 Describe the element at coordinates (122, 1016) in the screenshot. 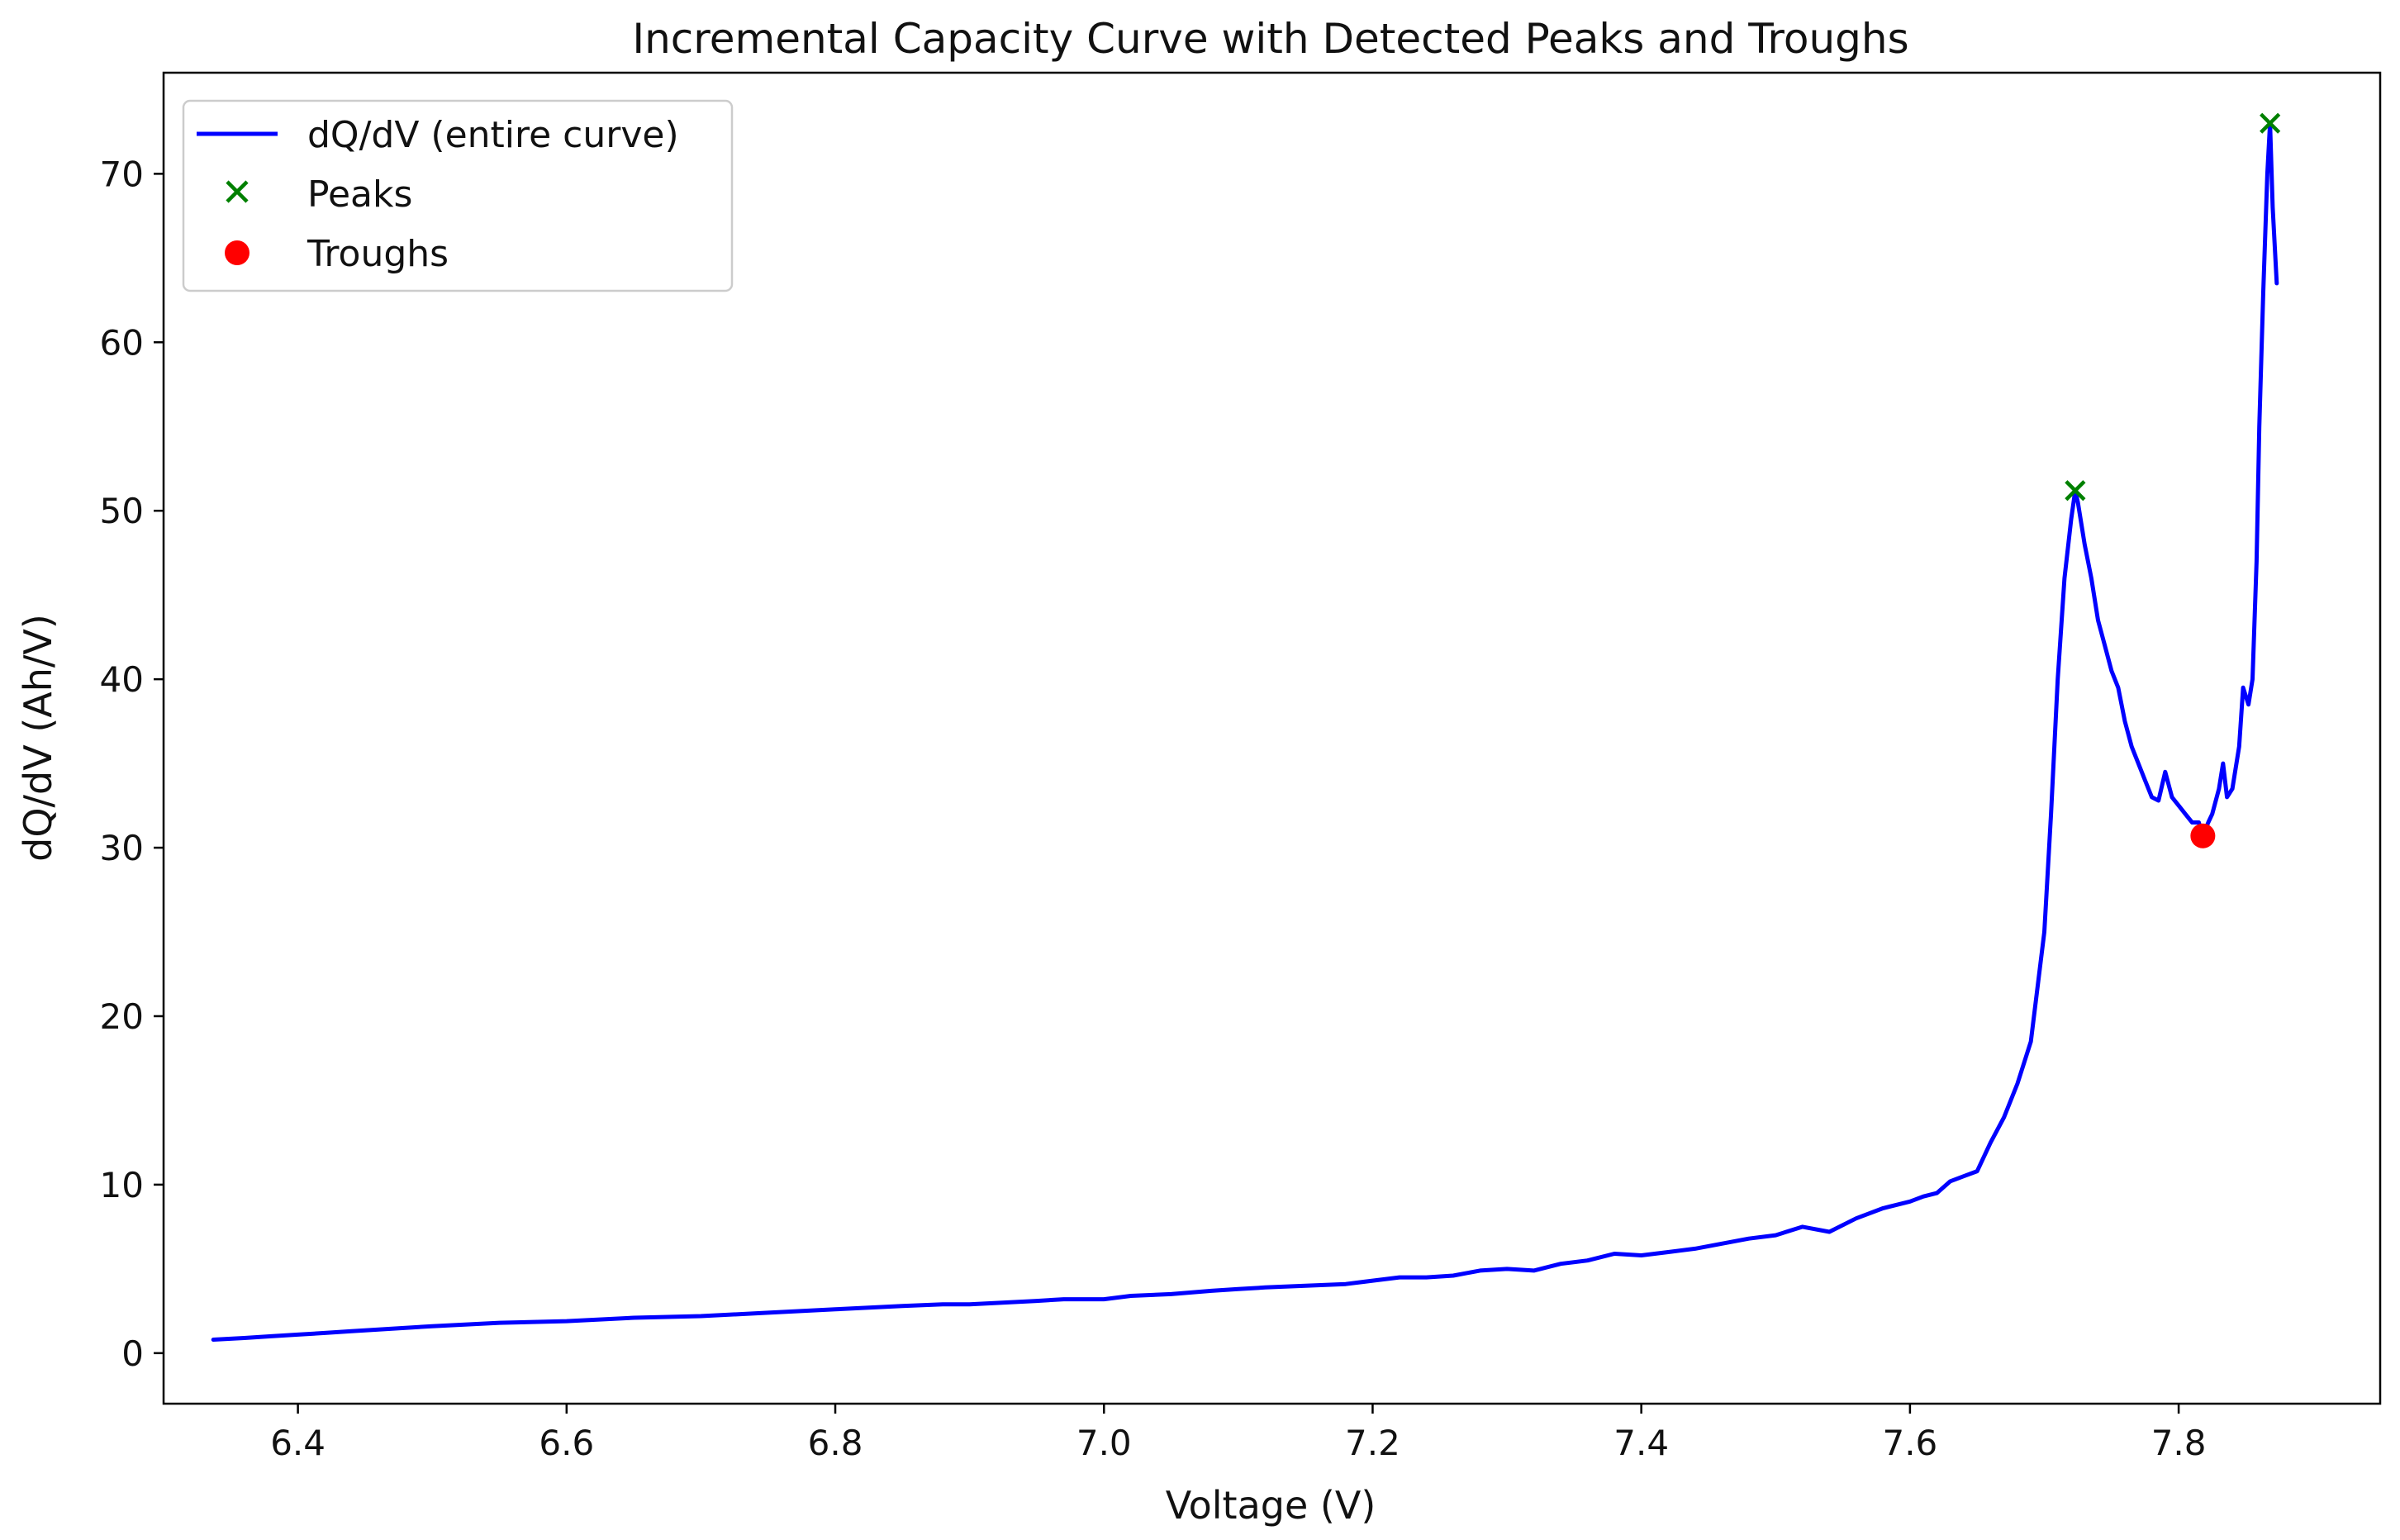

I see `y-tick-label: 20` at that location.